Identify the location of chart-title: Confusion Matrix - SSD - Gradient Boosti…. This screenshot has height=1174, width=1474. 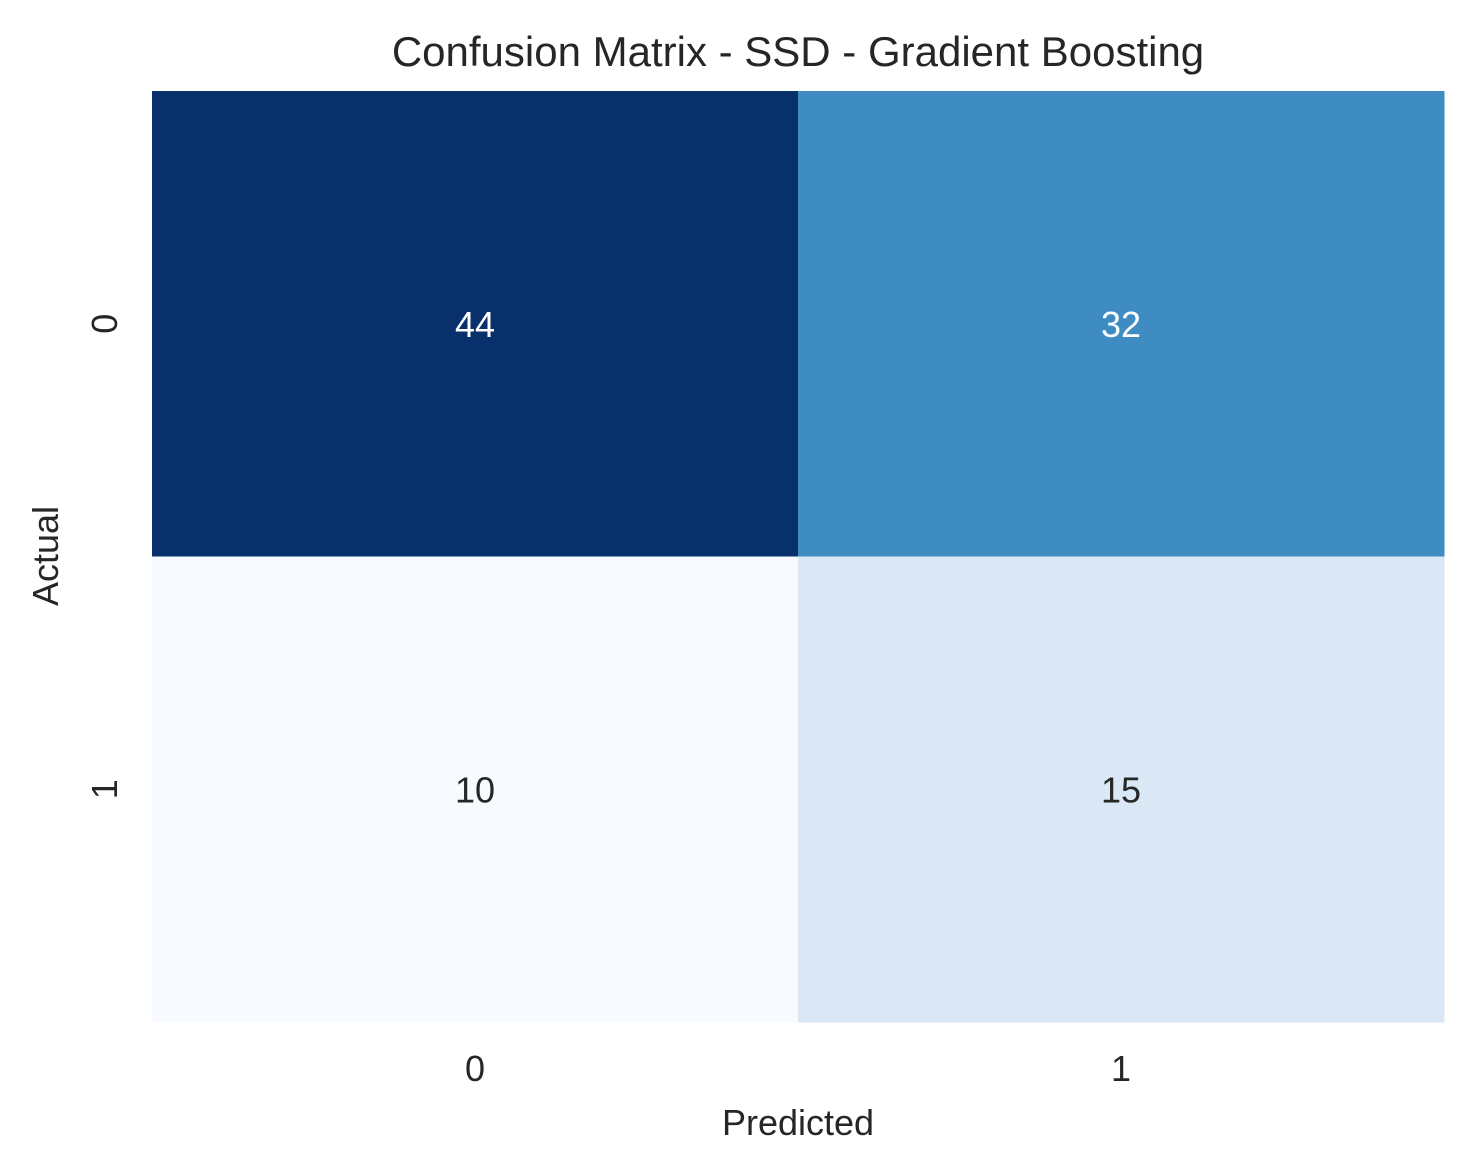
(798, 51).